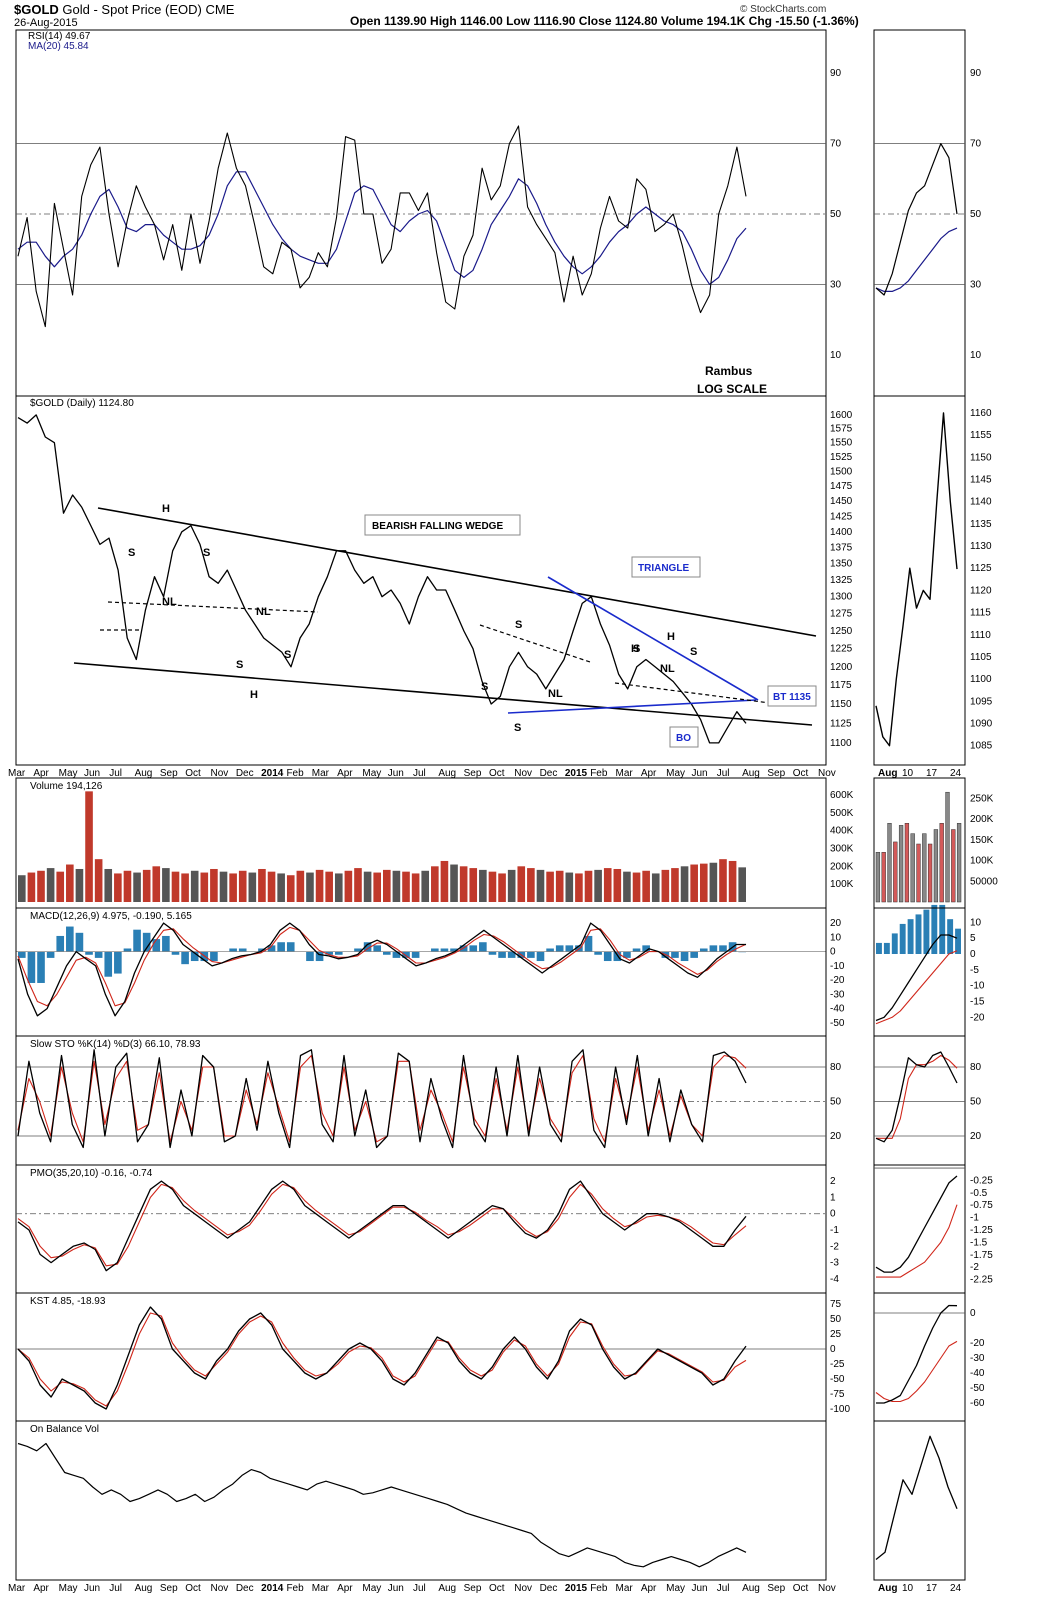 The height and width of the screenshot is (1623, 1050). What do you see at coordinates (982, 819) in the screenshot?
I see `volume-zoom-y-tick: 200K` at bounding box center [982, 819].